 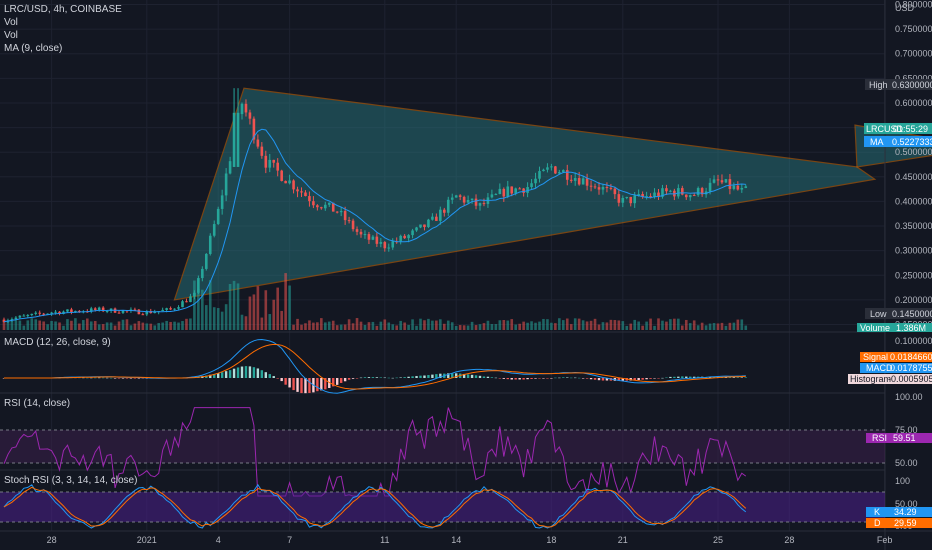 What do you see at coordinates (911, 357) in the screenshot?
I see `signal-tag-value: 0.01846603` at bounding box center [911, 357].